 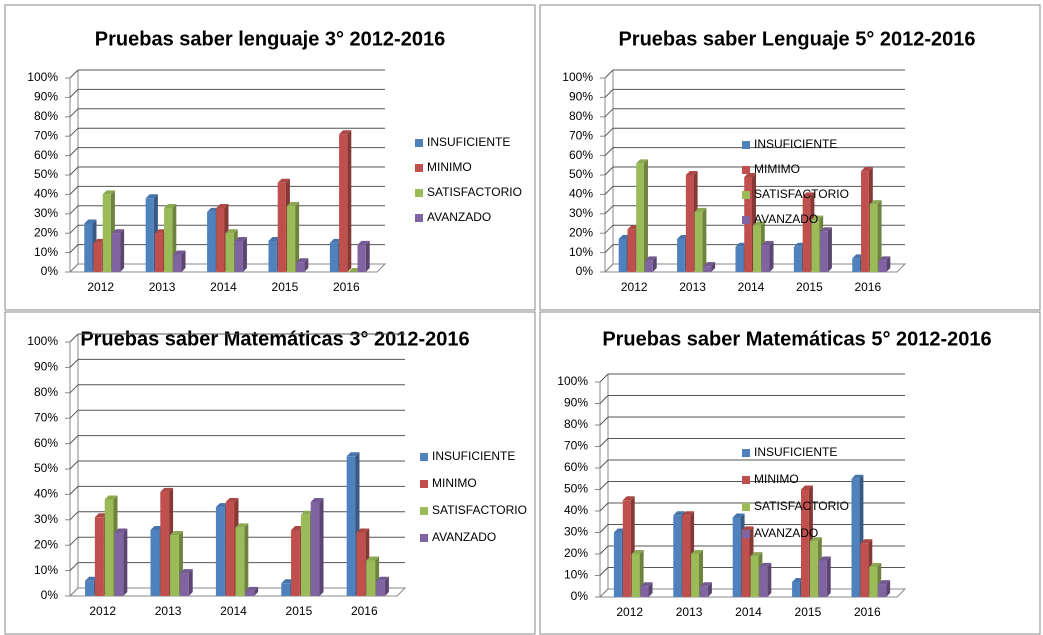 I want to click on chart-title: Pruebas saber Matemáticas 5° 2012-2016, so click(x=796, y=339).